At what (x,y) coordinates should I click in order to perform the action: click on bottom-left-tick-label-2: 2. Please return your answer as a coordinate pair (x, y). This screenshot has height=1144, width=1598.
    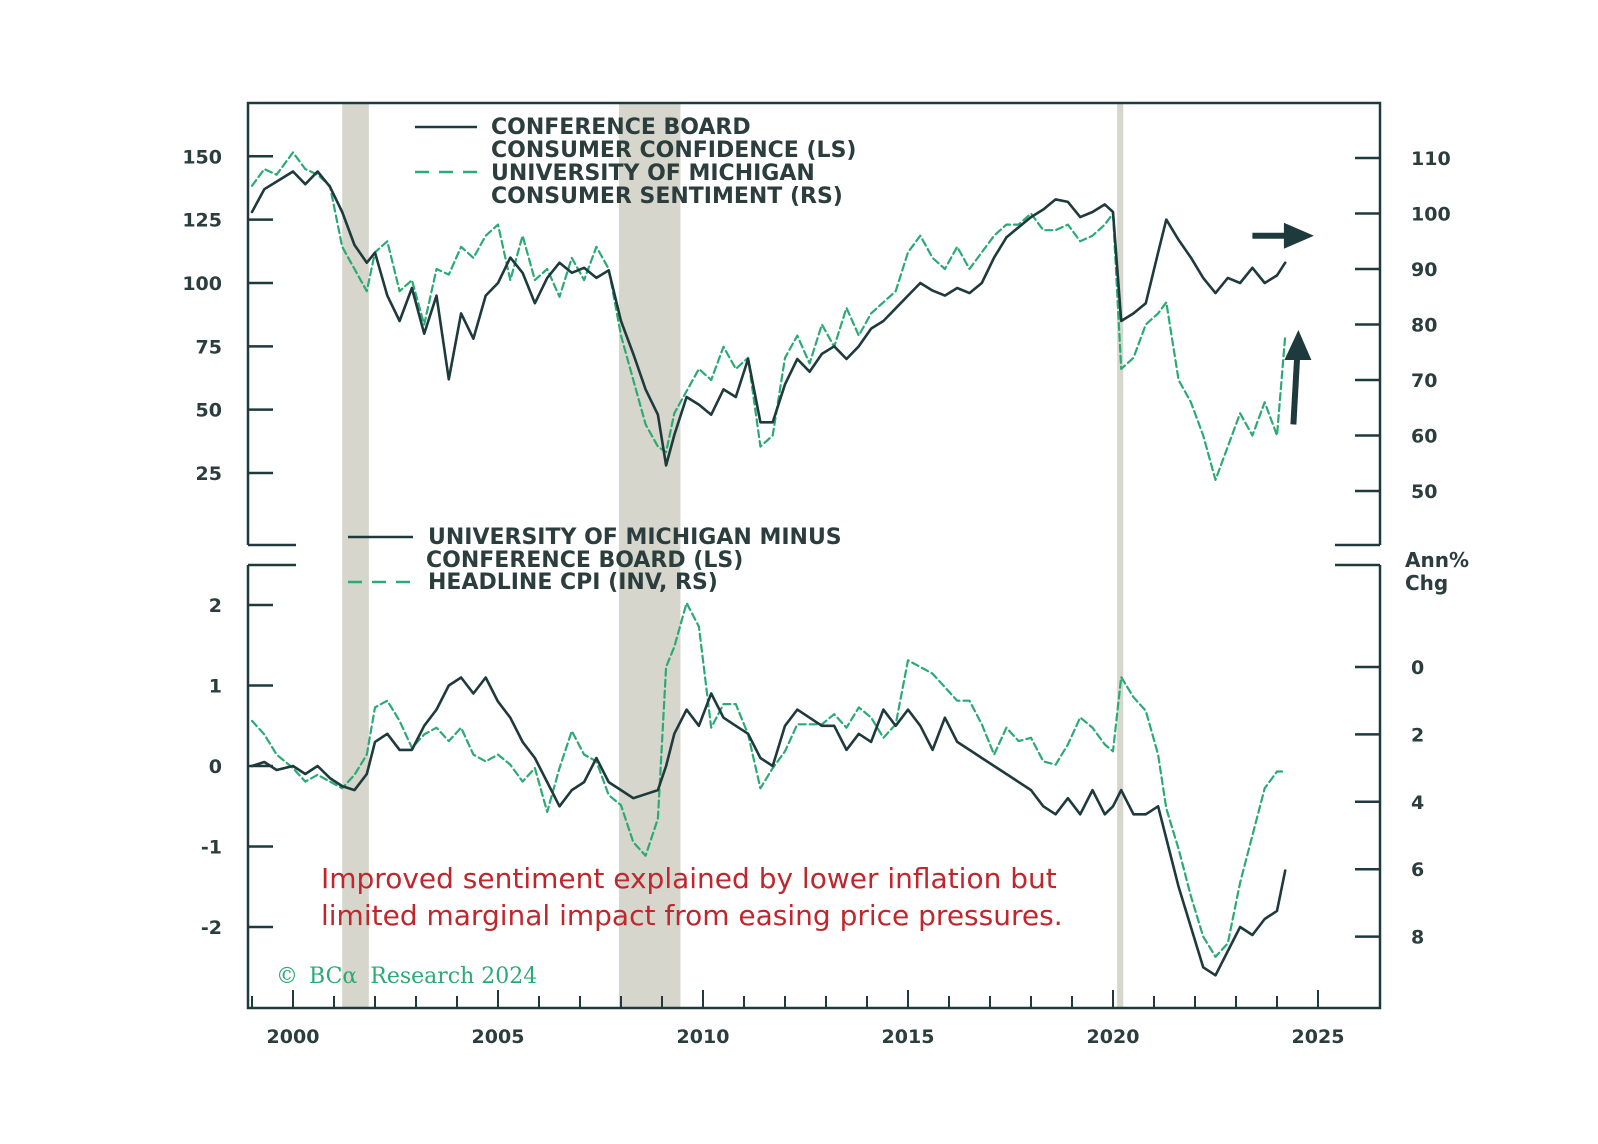
    Looking at the image, I should click on (215, 606).